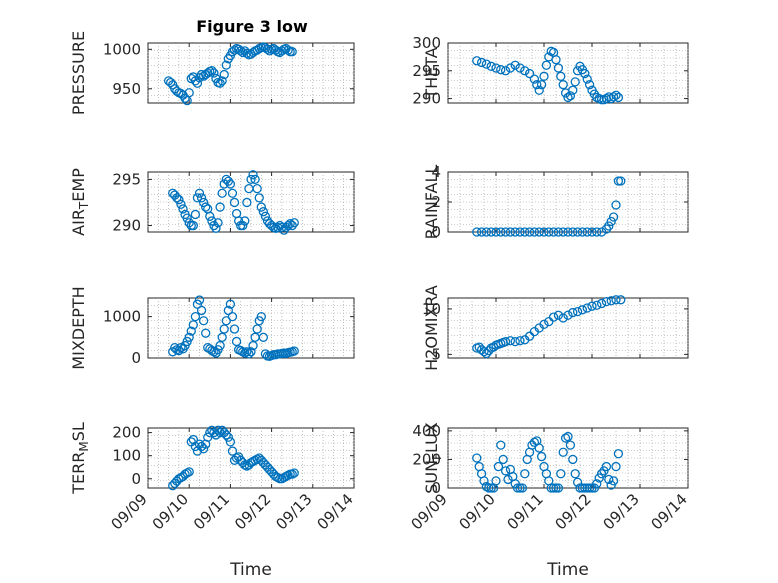 Image resolution: width=778 pixels, height=583 pixels. What do you see at coordinates (426, 71) in the screenshot?
I see `y-tick-label: 295` at bounding box center [426, 71].